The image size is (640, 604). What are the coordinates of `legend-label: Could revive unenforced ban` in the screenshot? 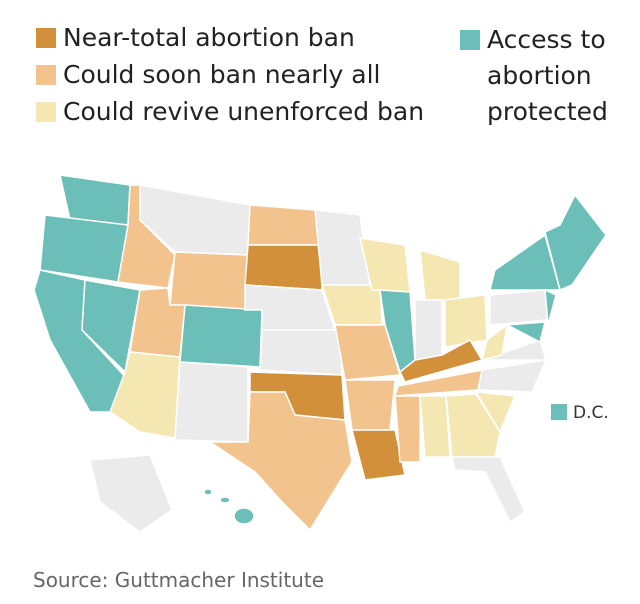 It's located at (244, 111).